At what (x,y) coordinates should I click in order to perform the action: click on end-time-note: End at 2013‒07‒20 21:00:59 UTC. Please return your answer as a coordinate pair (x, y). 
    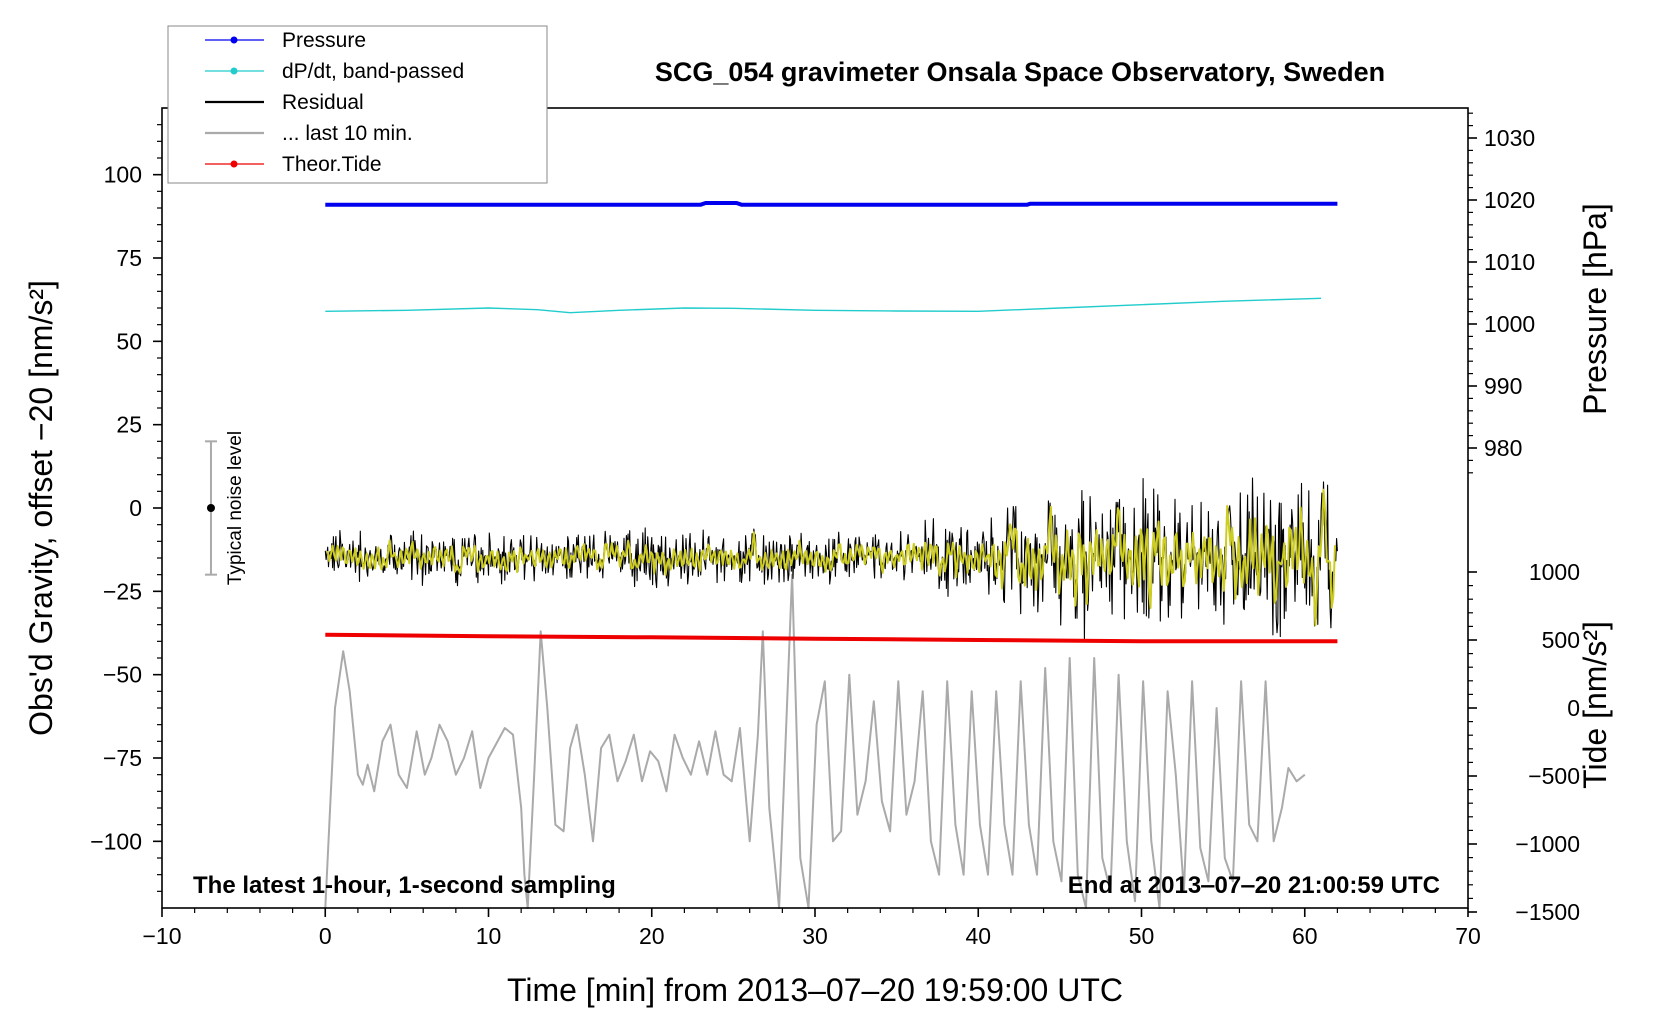
    Looking at the image, I should click on (1254, 885).